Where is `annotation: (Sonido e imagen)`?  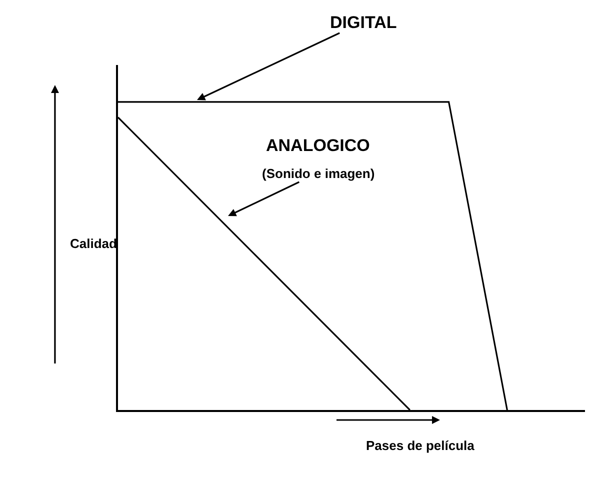
annotation: (Sonido e imagen) is located at coordinates (318, 173).